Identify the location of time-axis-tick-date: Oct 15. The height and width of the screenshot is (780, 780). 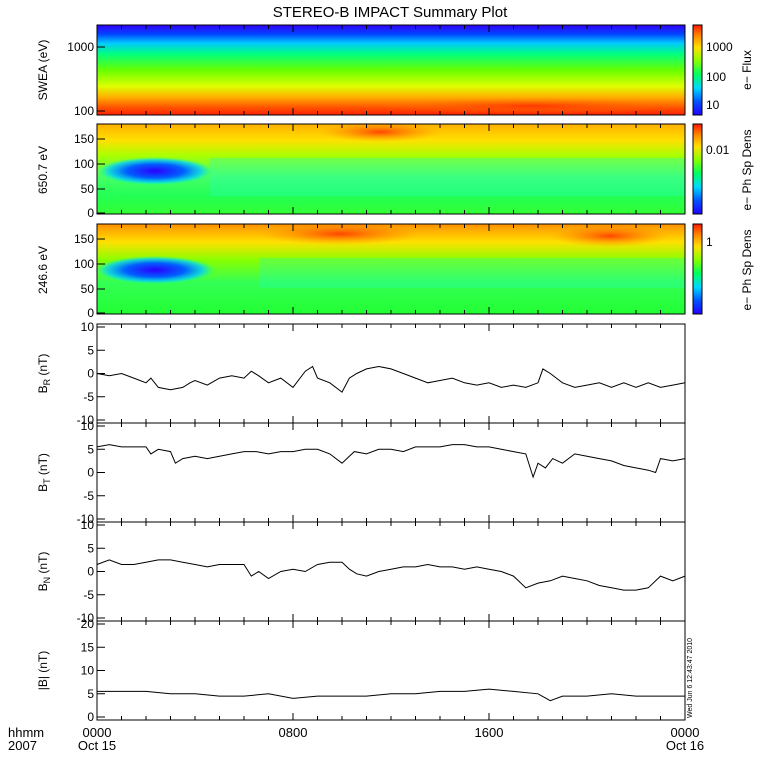
(97, 745).